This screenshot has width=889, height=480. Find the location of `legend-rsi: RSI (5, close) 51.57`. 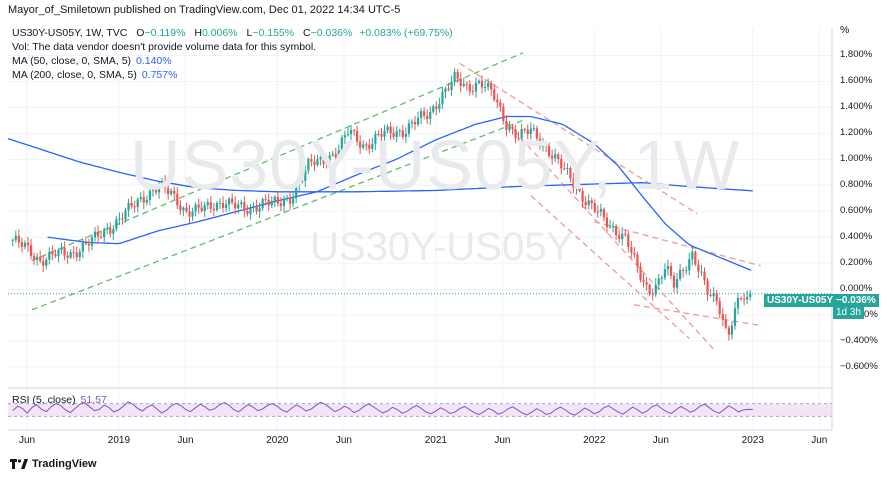

legend-rsi: RSI (5, close) 51.57 is located at coordinates (59, 400).